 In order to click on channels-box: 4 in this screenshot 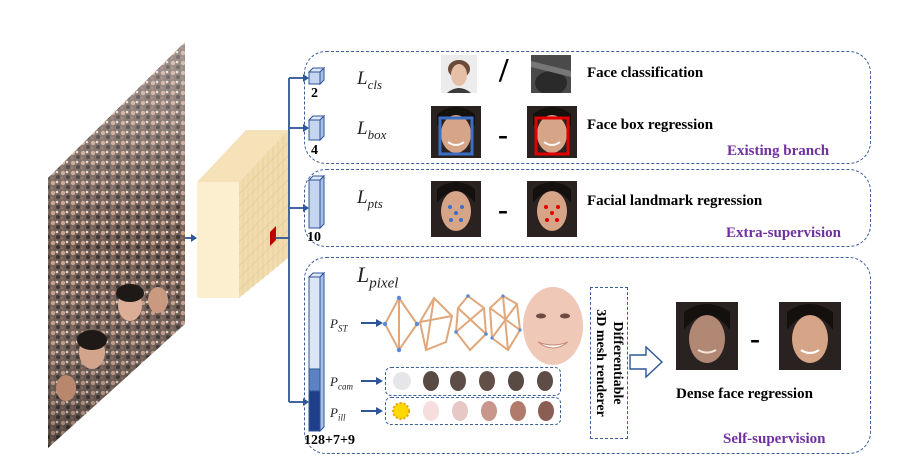, I will do `click(314, 150)`.